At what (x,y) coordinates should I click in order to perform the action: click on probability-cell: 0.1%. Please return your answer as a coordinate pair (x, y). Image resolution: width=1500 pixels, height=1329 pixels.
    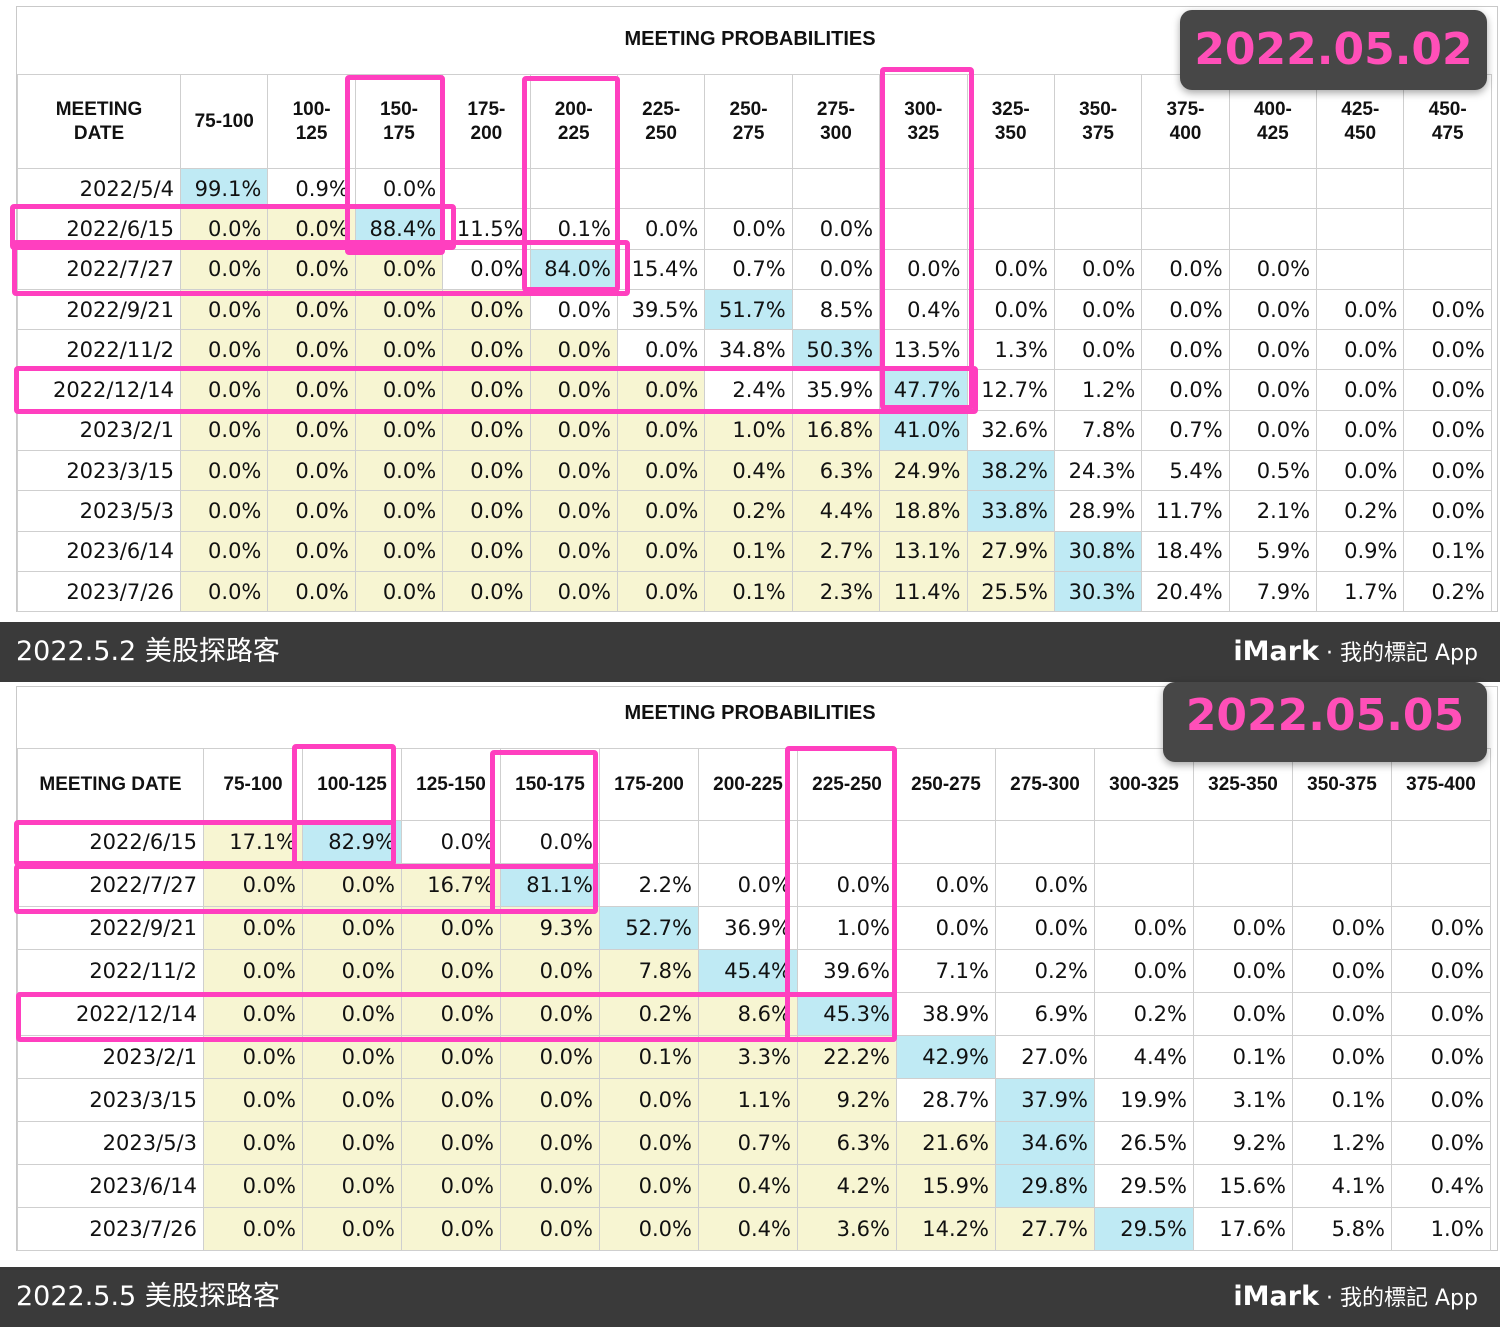
    Looking at the image, I should click on (573, 229).